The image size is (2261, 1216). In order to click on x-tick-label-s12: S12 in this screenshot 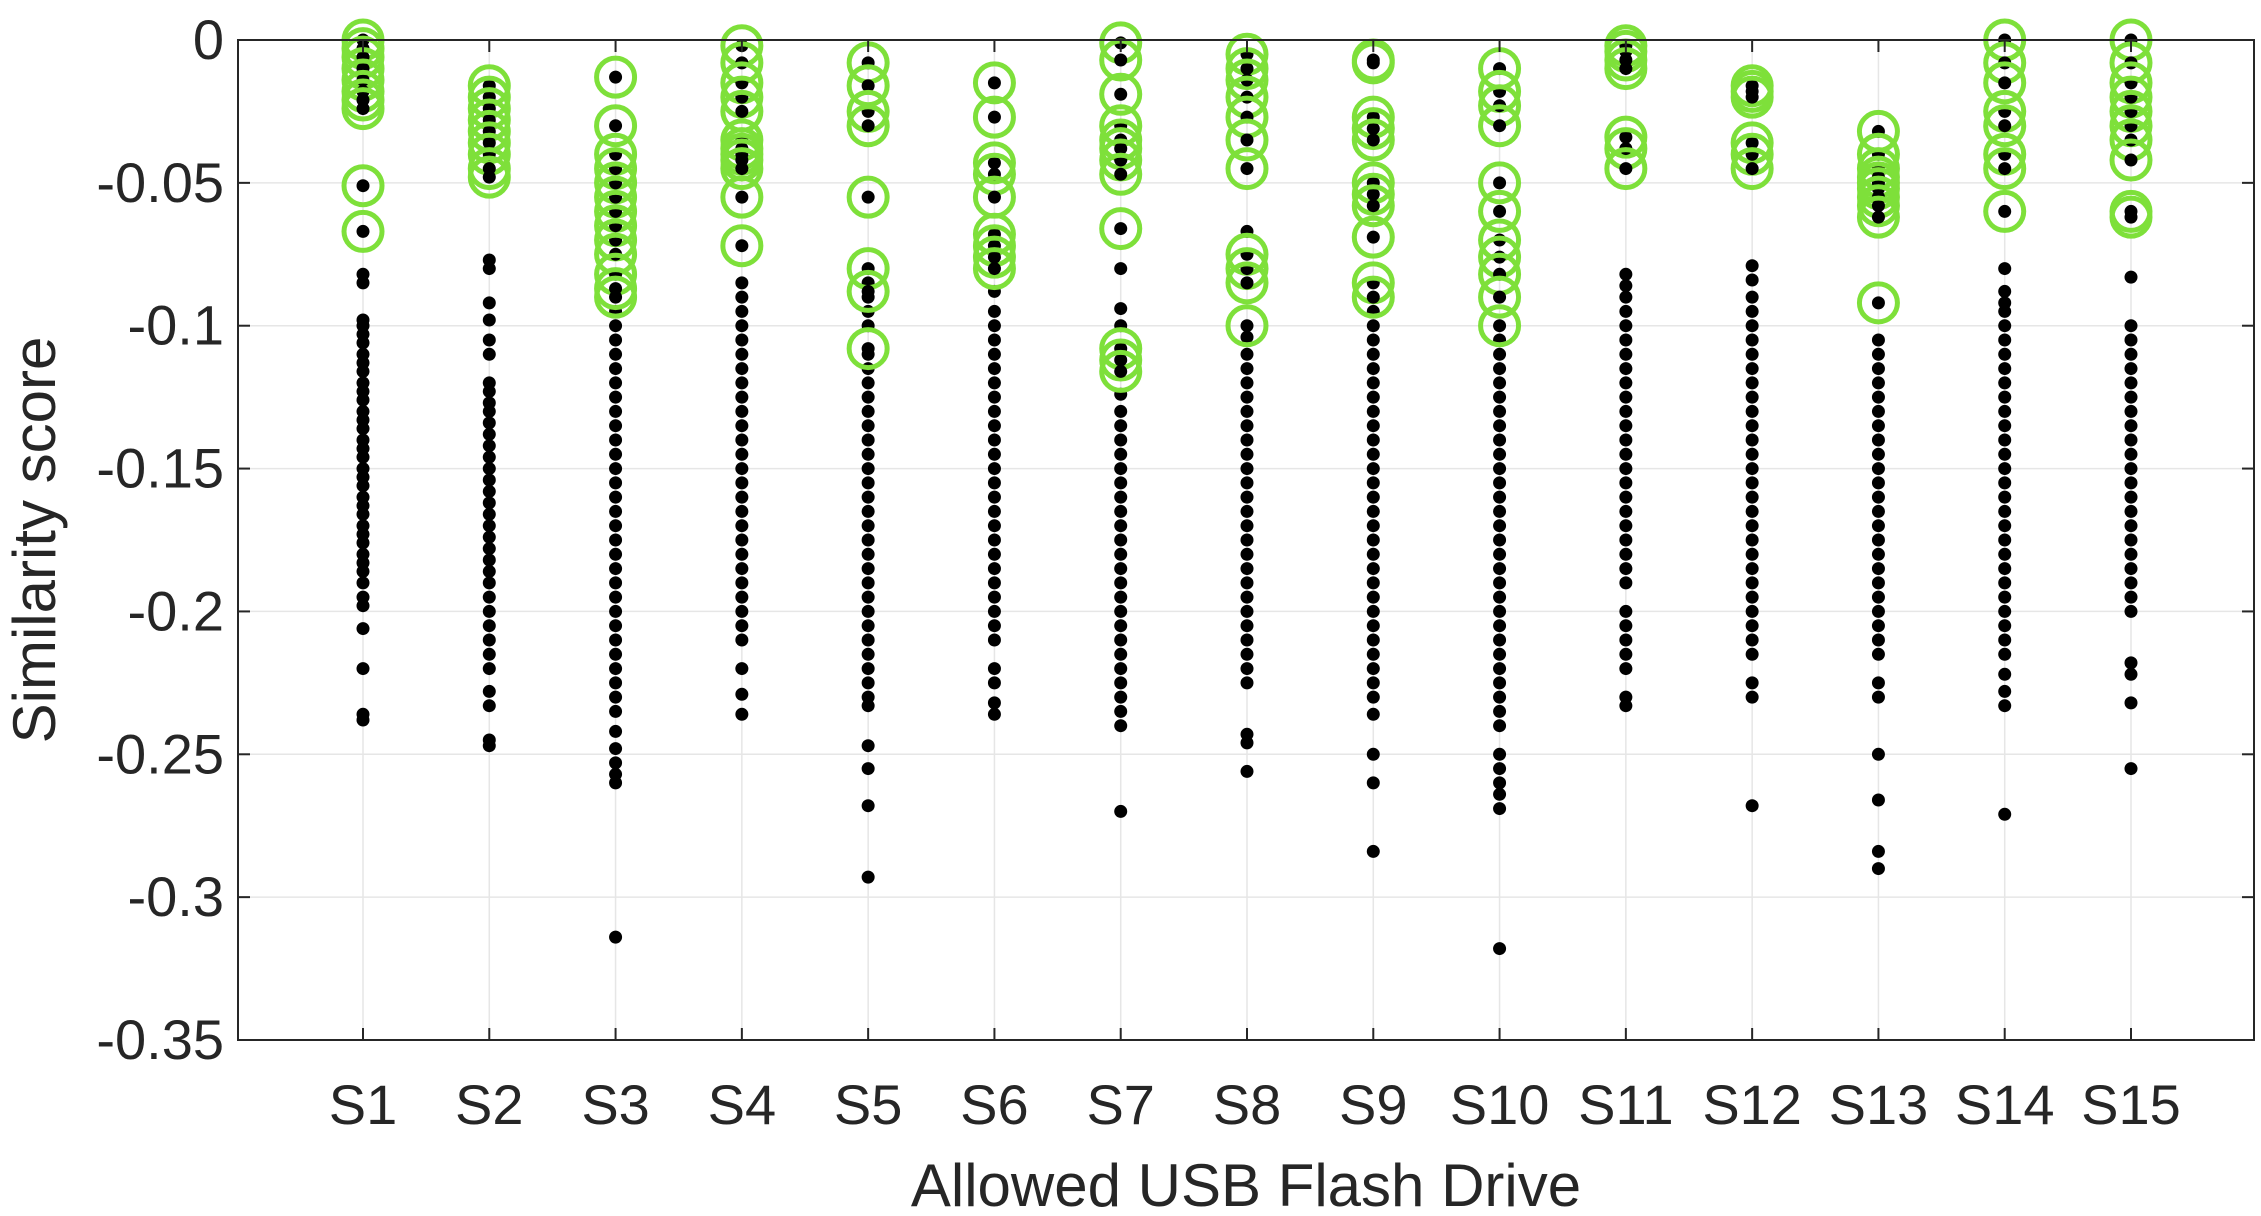, I will do `click(1752, 1104)`.